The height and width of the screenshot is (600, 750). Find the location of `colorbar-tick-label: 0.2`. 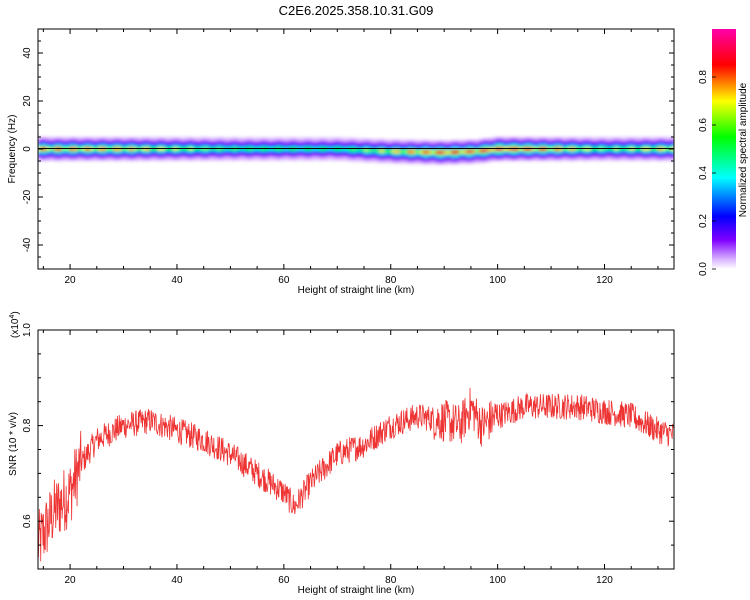

colorbar-tick-label: 0.2 is located at coordinates (703, 221).